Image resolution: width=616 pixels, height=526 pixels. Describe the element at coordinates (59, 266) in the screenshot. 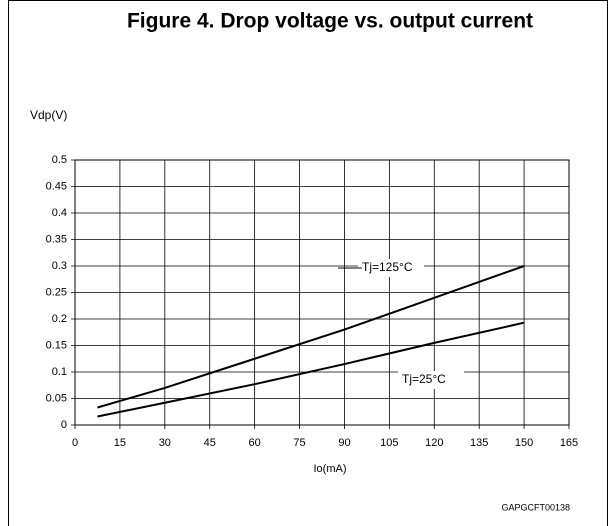

I see `y-tick-label: 0.3` at that location.